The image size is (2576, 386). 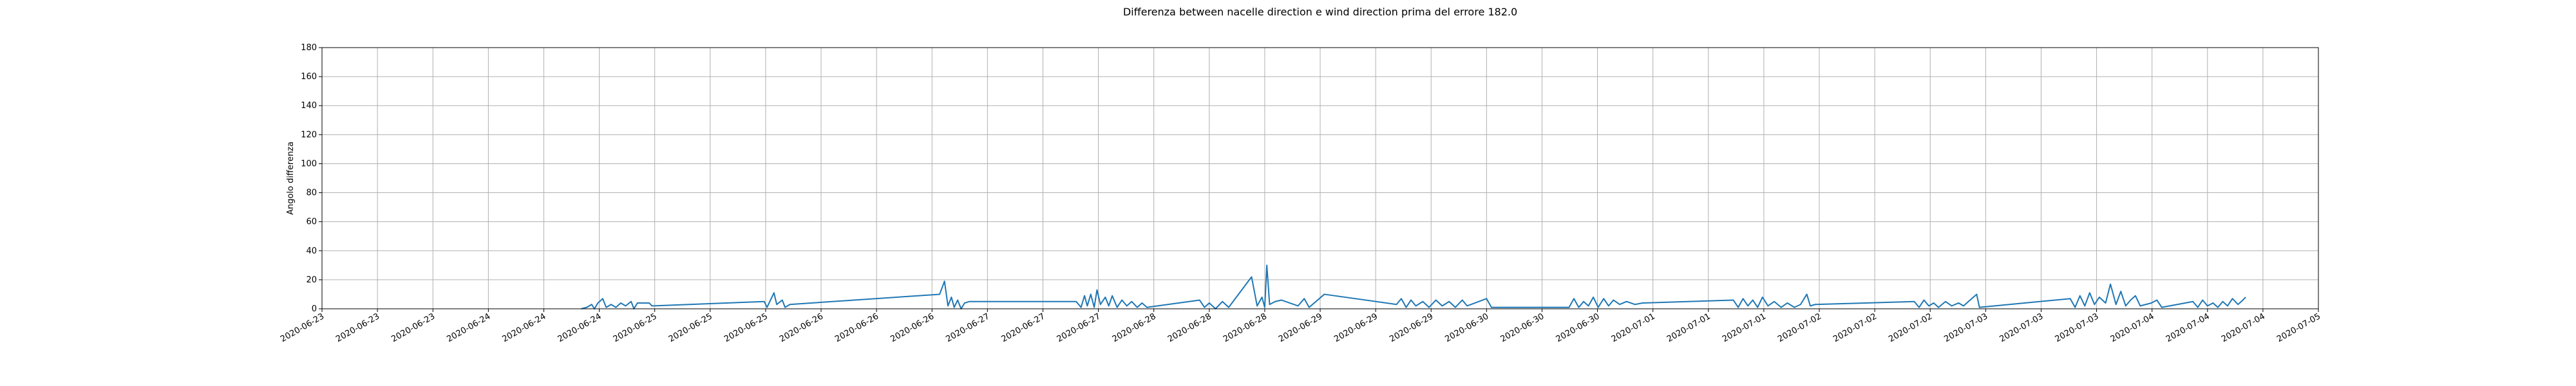 What do you see at coordinates (311, 251) in the screenshot?
I see `y-tick-label: 40` at bounding box center [311, 251].